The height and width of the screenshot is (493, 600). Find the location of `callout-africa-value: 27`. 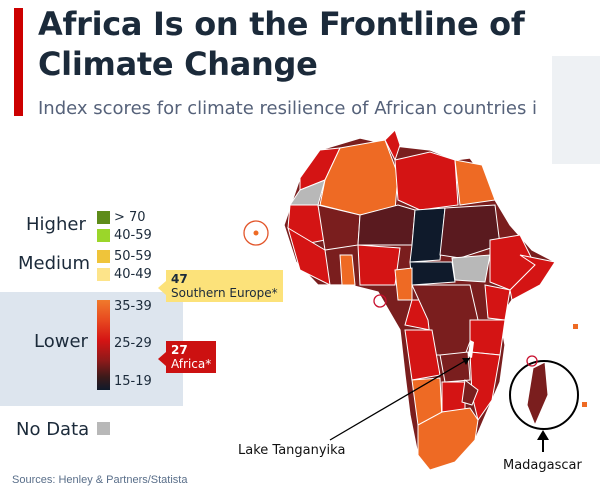

callout-africa-value: 27 is located at coordinates (179, 350).